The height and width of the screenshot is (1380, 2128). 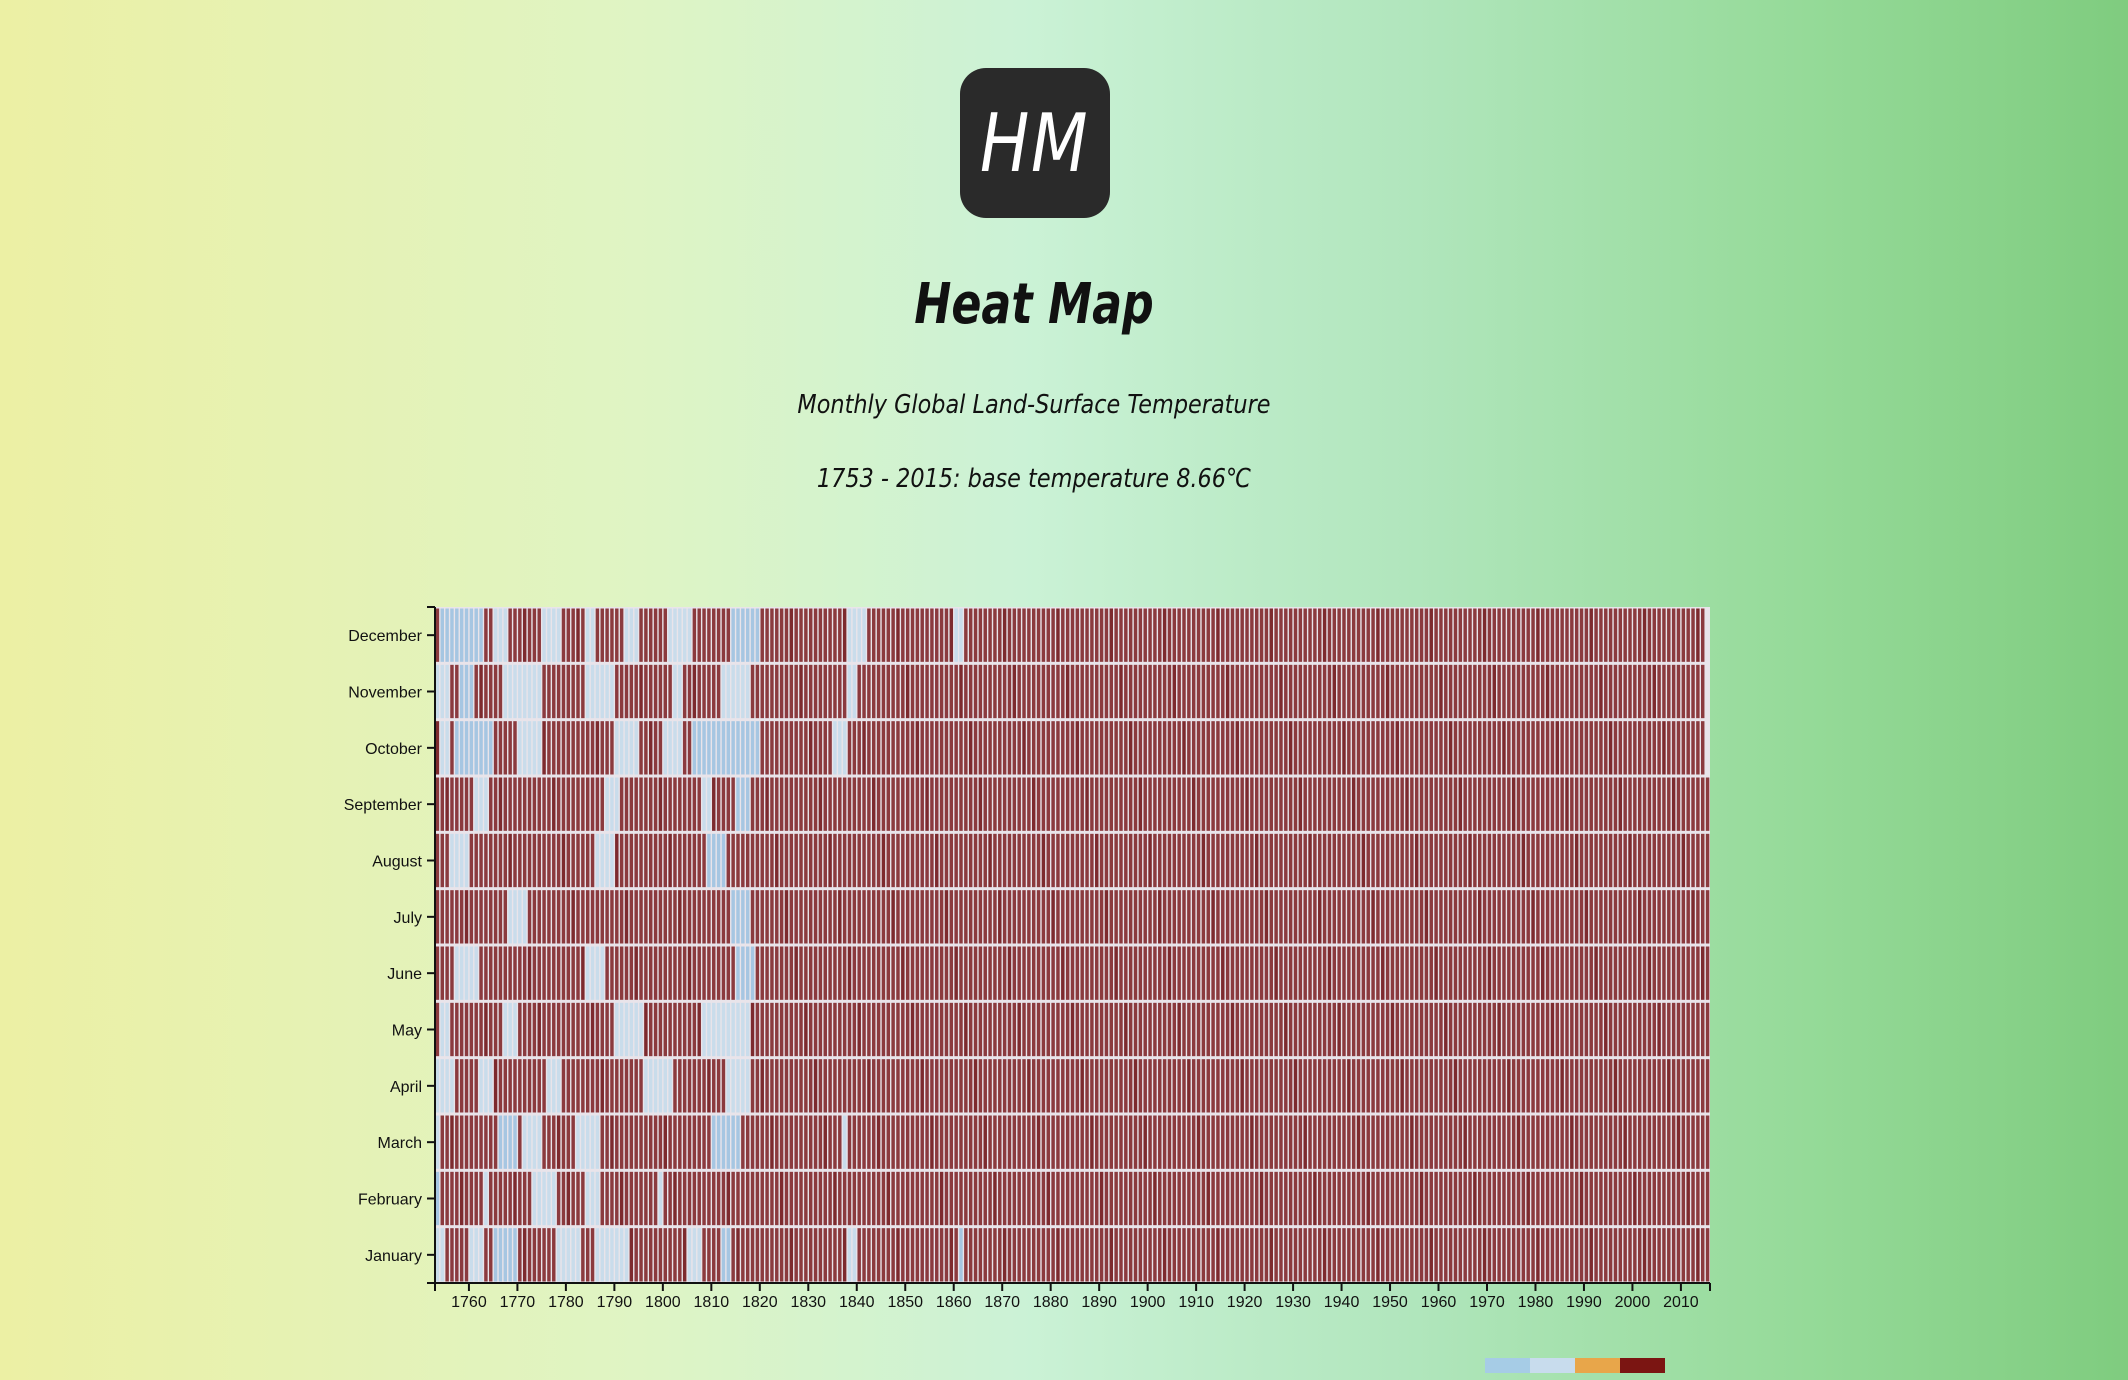 What do you see at coordinates (1507, 1365) in the screenshot?
I see `legend-swatch` at bounding box center [1507, 1365].